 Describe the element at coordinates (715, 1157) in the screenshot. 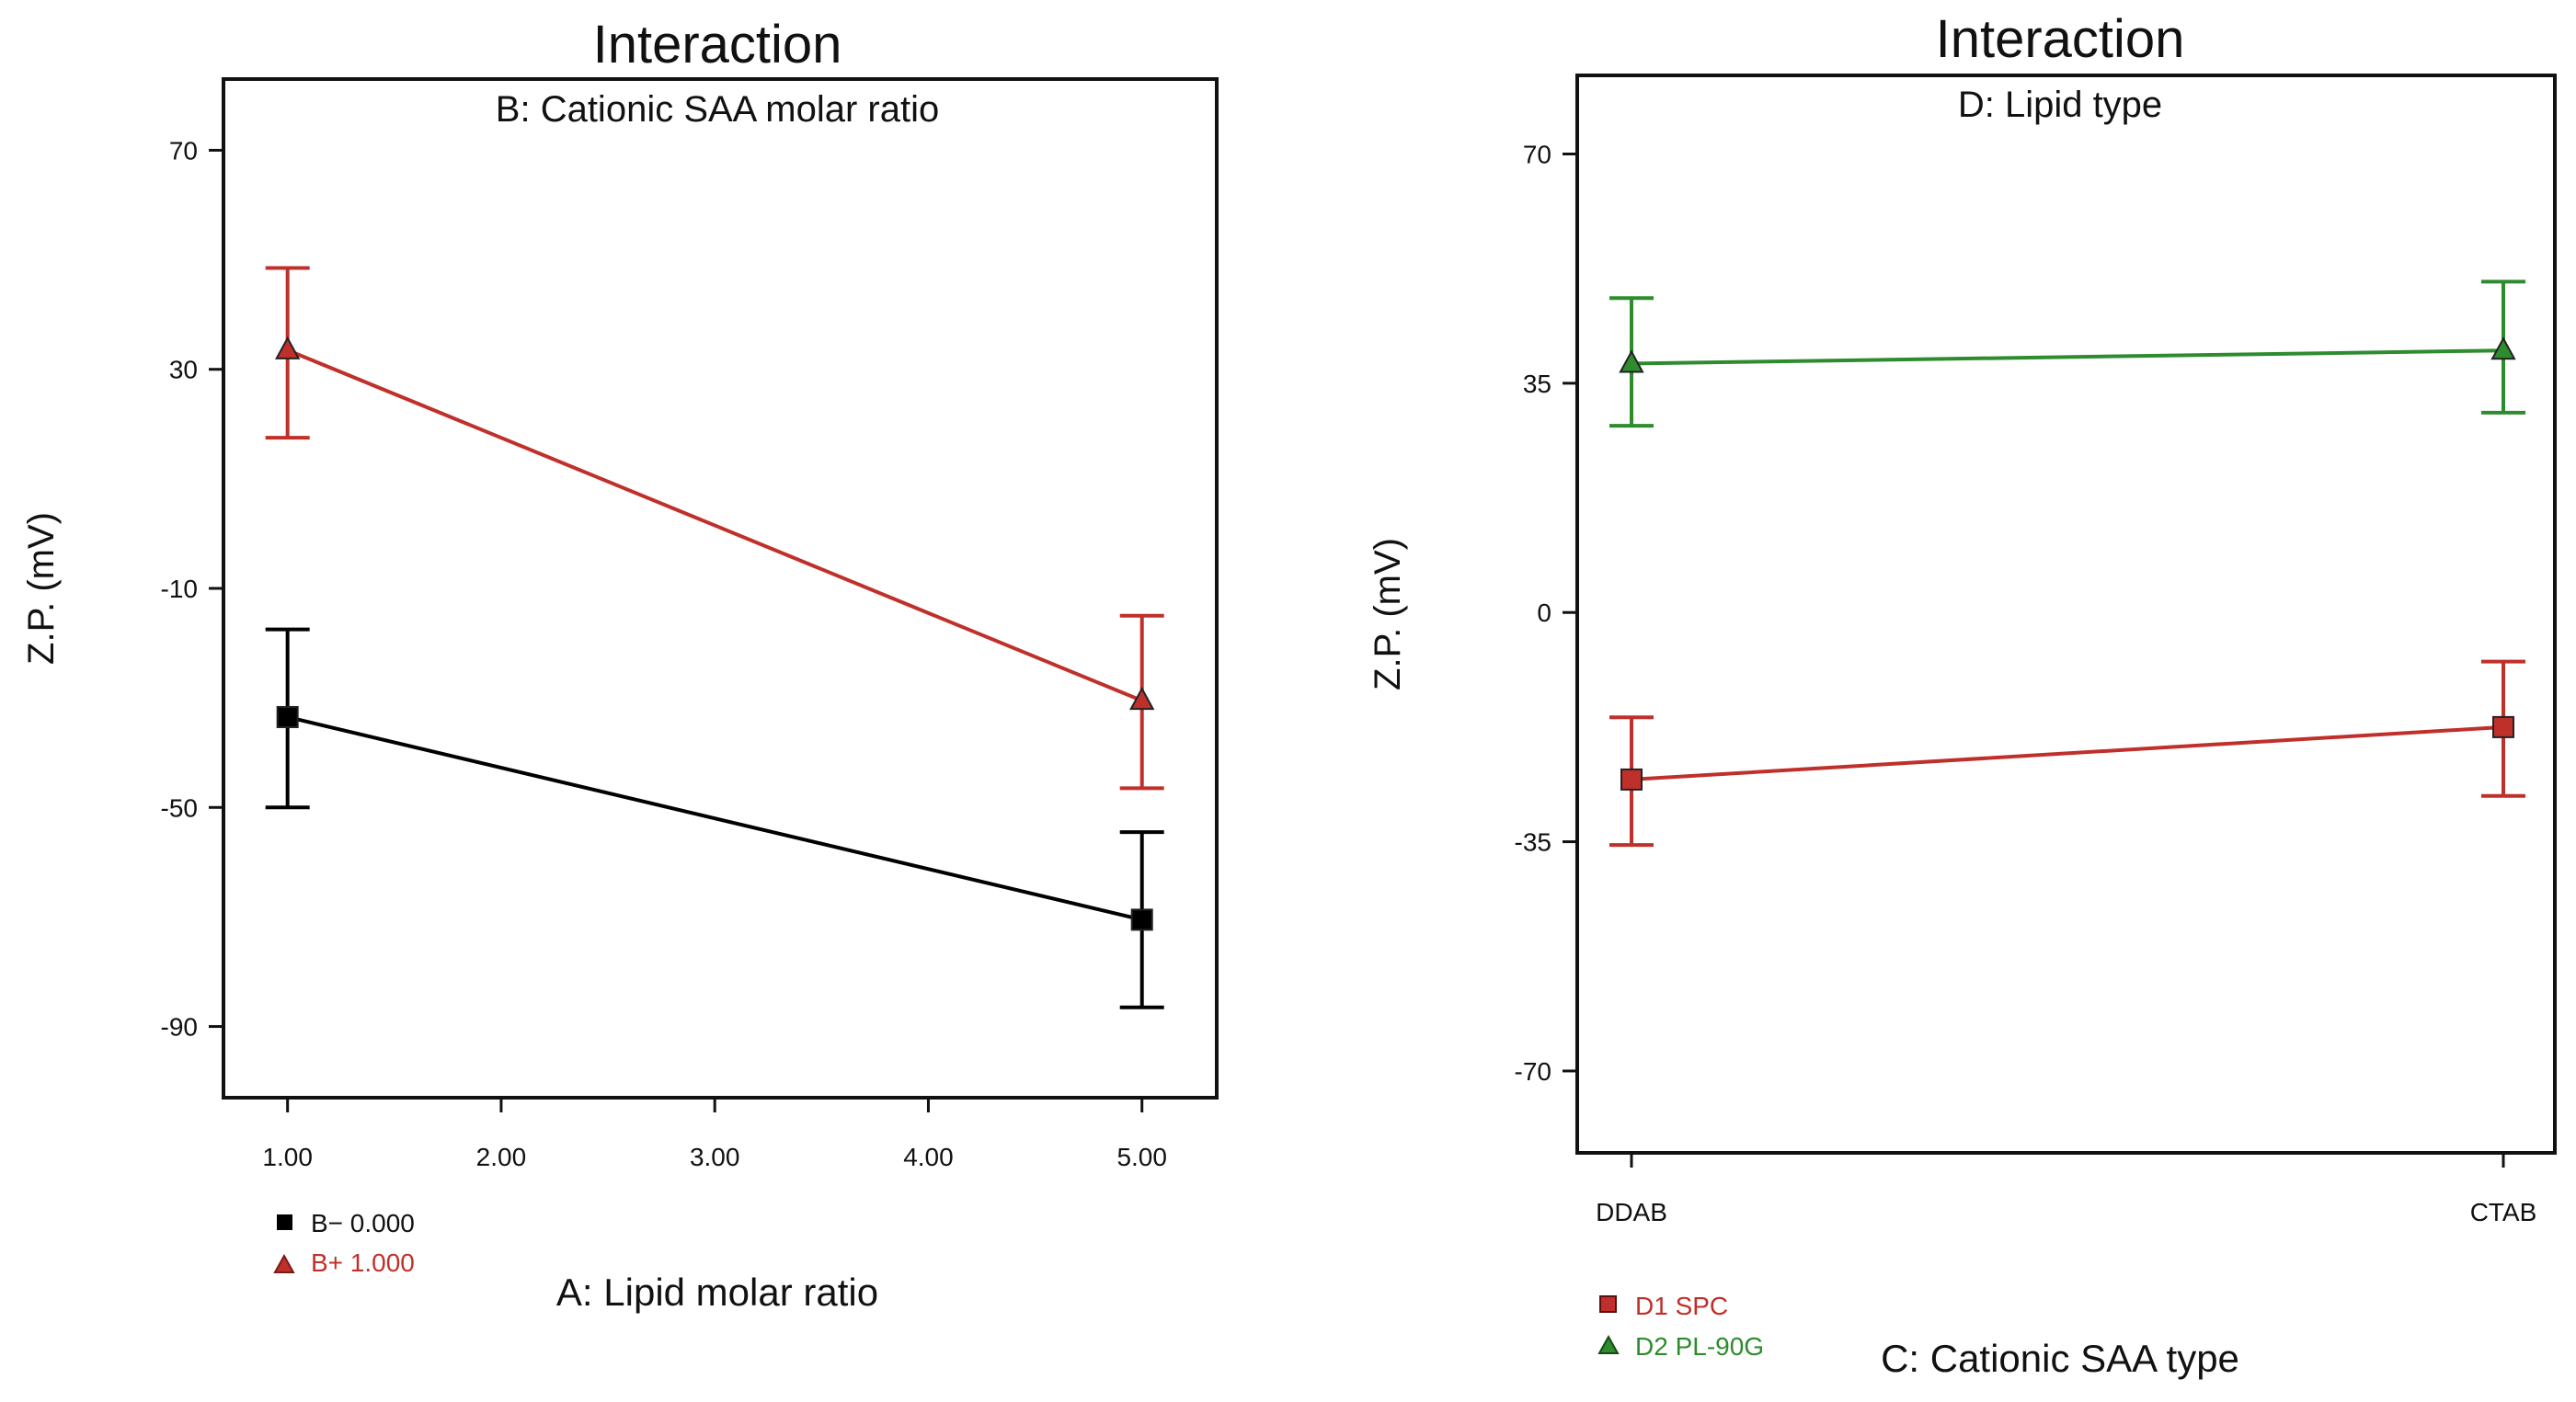

I see `x-tick-label: 3.00` at that location.